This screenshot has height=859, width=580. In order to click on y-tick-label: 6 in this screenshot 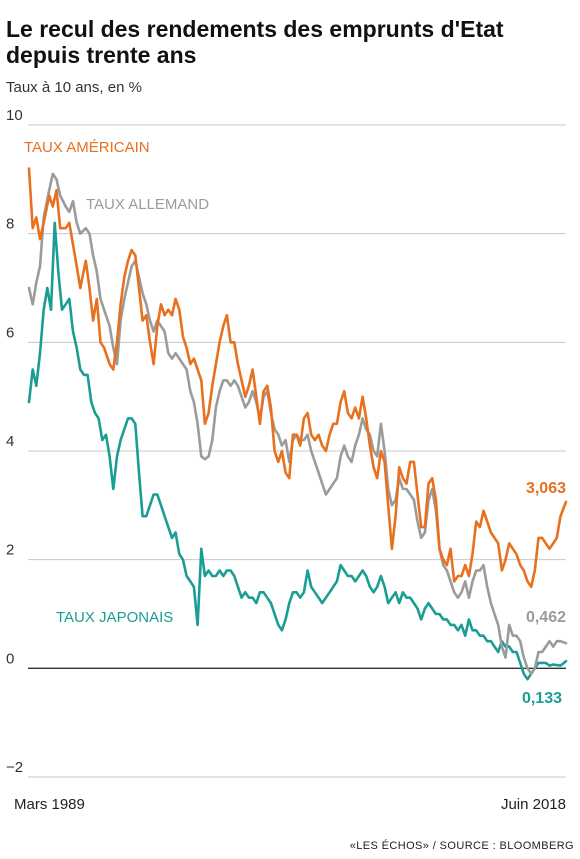, I will do `click(10, 332)`.